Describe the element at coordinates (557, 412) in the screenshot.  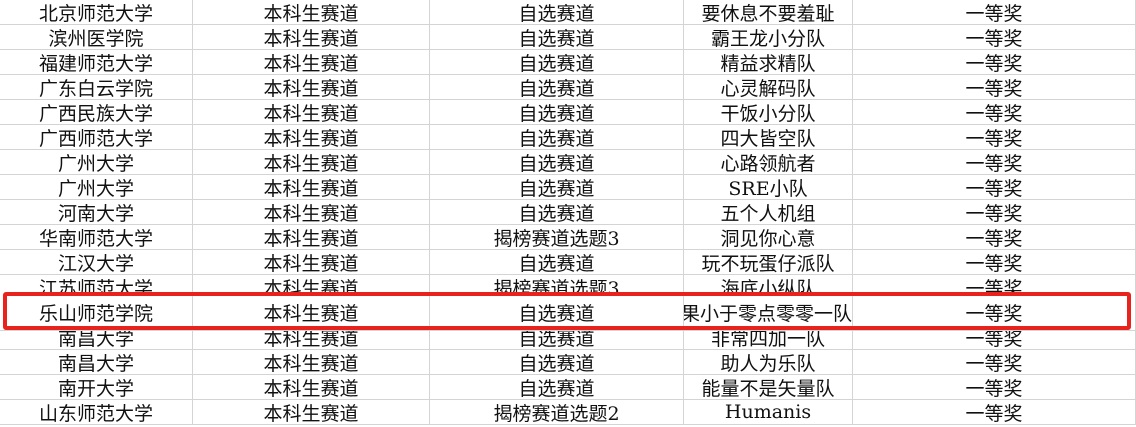
I see `track-cell: 揭榜赛道选题2` at that location.